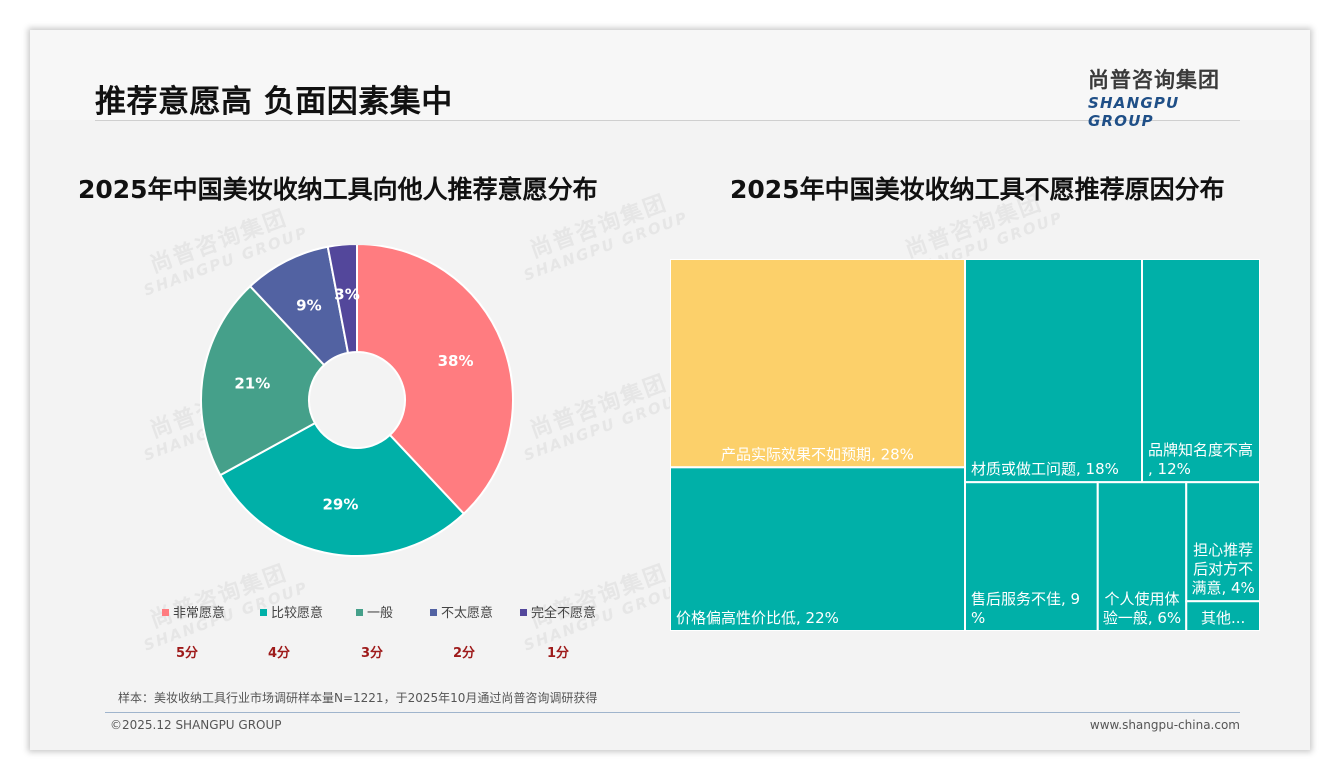 This screenshot has width=1340, height=780. Describe the element at coordinates (196, 725) in the screenshot. I see `copyright: ©2025.12 SHANGPU GROUP` at that location.